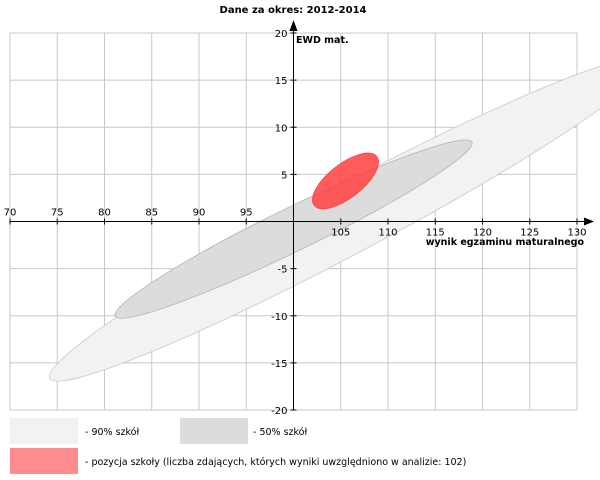  I want to click on y-tick-label: 20, so click(281, 34).